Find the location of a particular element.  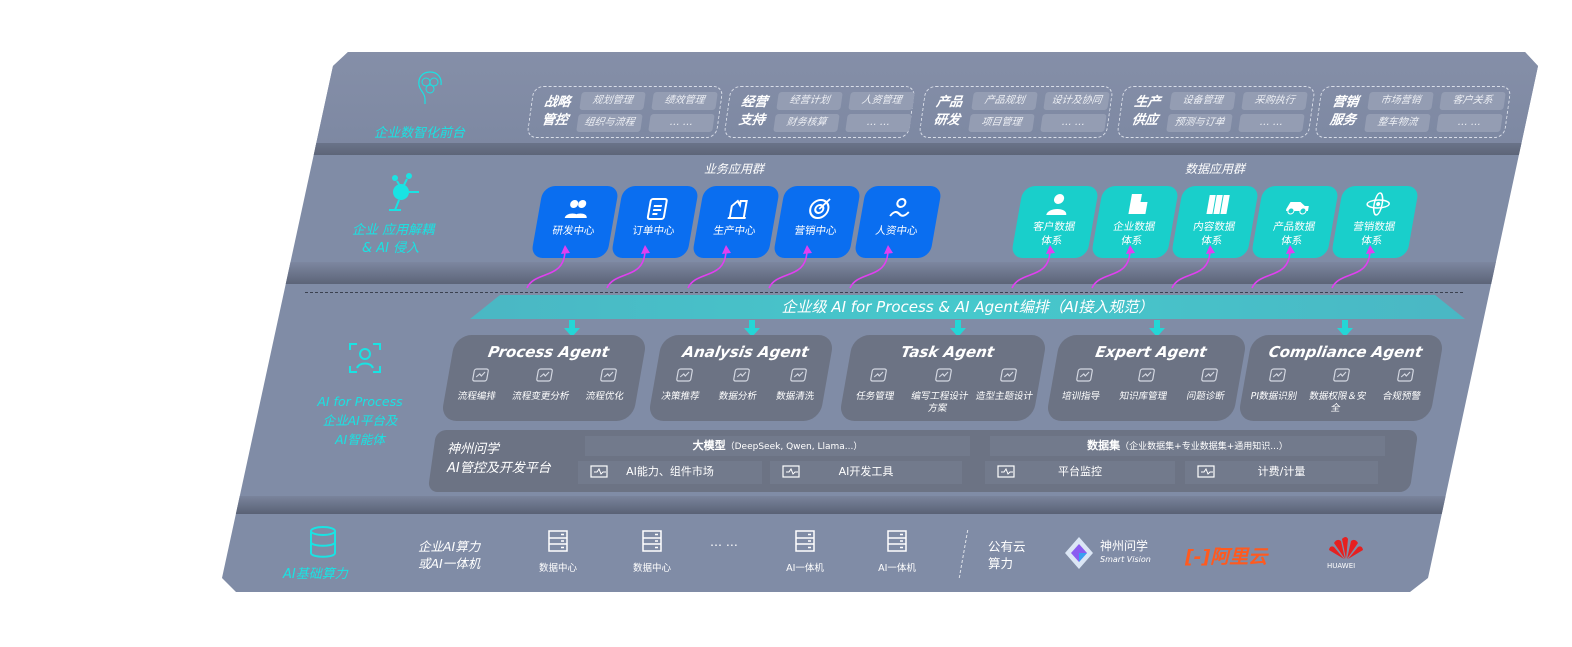

platform-tool: 计费/计量 is located at coordinates (1281, 472).